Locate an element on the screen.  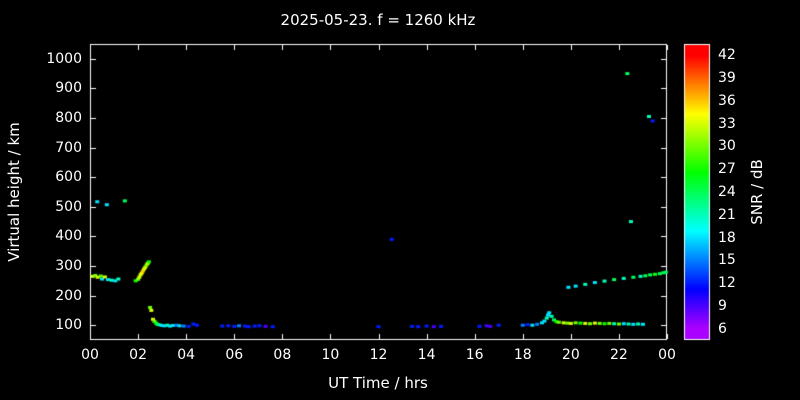
colorbar-tick-label: 6 is located at coordinates (722, 328).